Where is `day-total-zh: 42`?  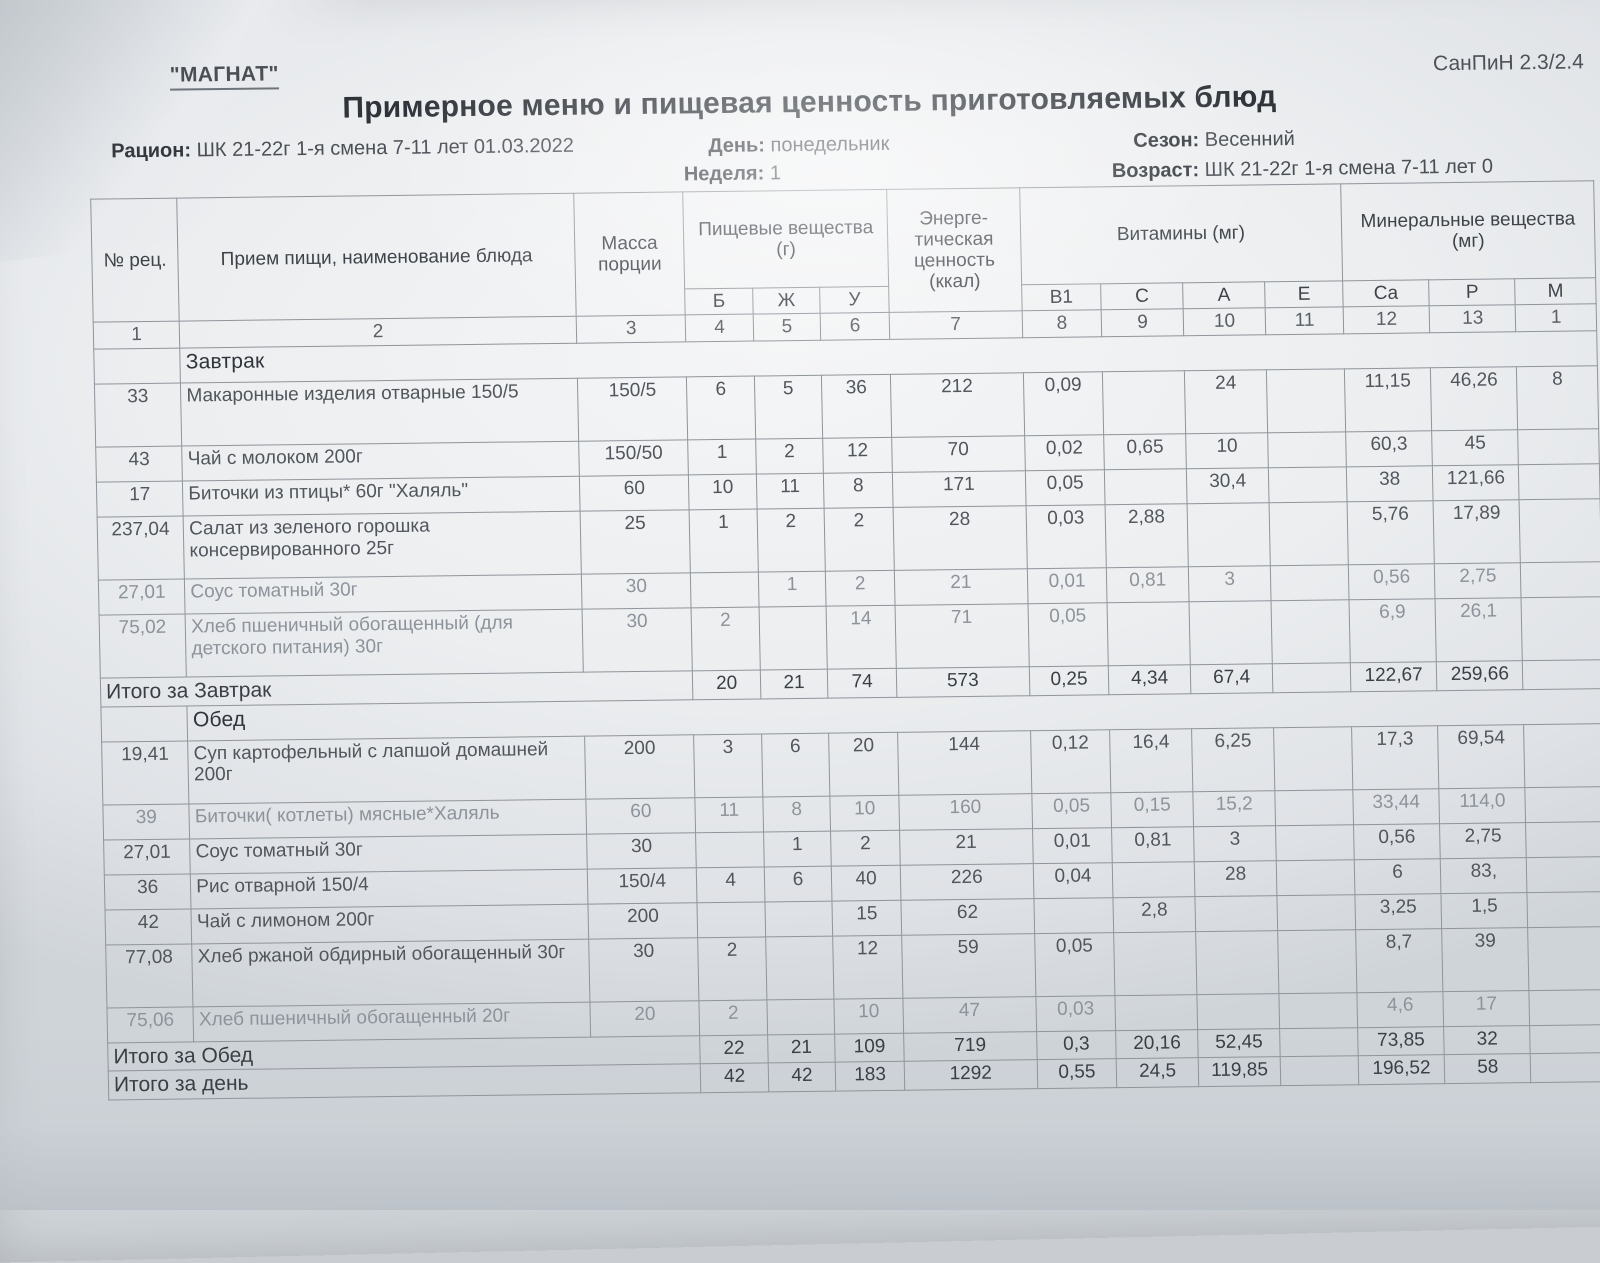 day-total-zh: 42 is located at coordinates (802, 1077).